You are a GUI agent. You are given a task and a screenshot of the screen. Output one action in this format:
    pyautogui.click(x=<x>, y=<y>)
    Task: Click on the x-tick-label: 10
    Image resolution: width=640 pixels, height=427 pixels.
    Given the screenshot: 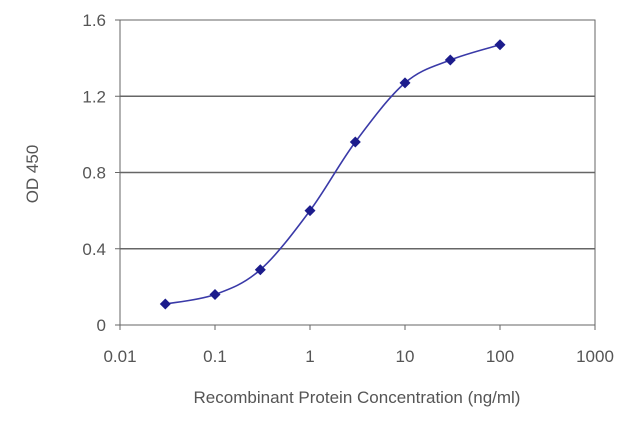 What is the action you would take?
    pyautogui.click(x=405, y=356)
    